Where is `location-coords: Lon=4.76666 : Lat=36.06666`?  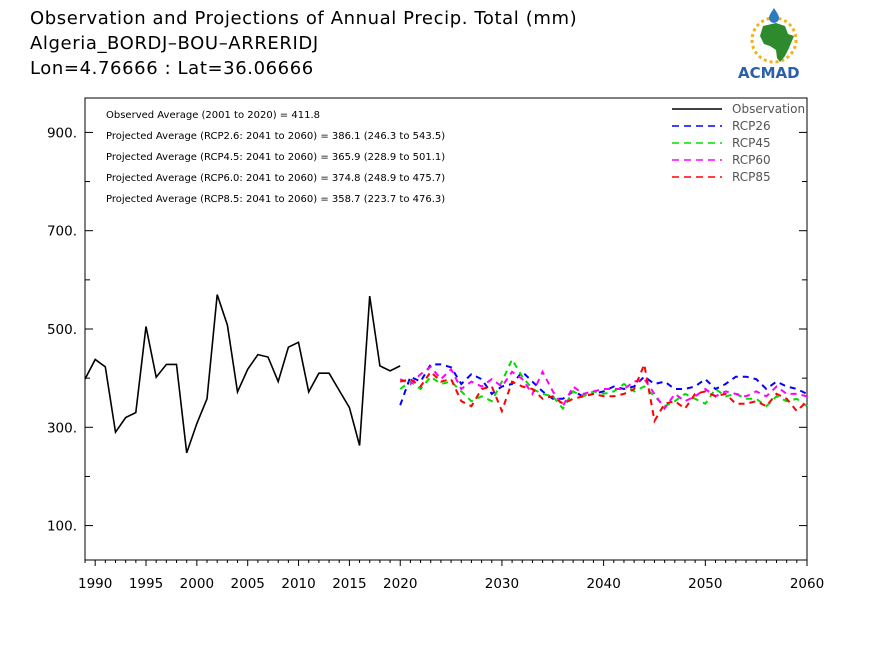 location-coords: Lon=4.76666 : Lat=36.06666 is located at coordinates (172, 68).